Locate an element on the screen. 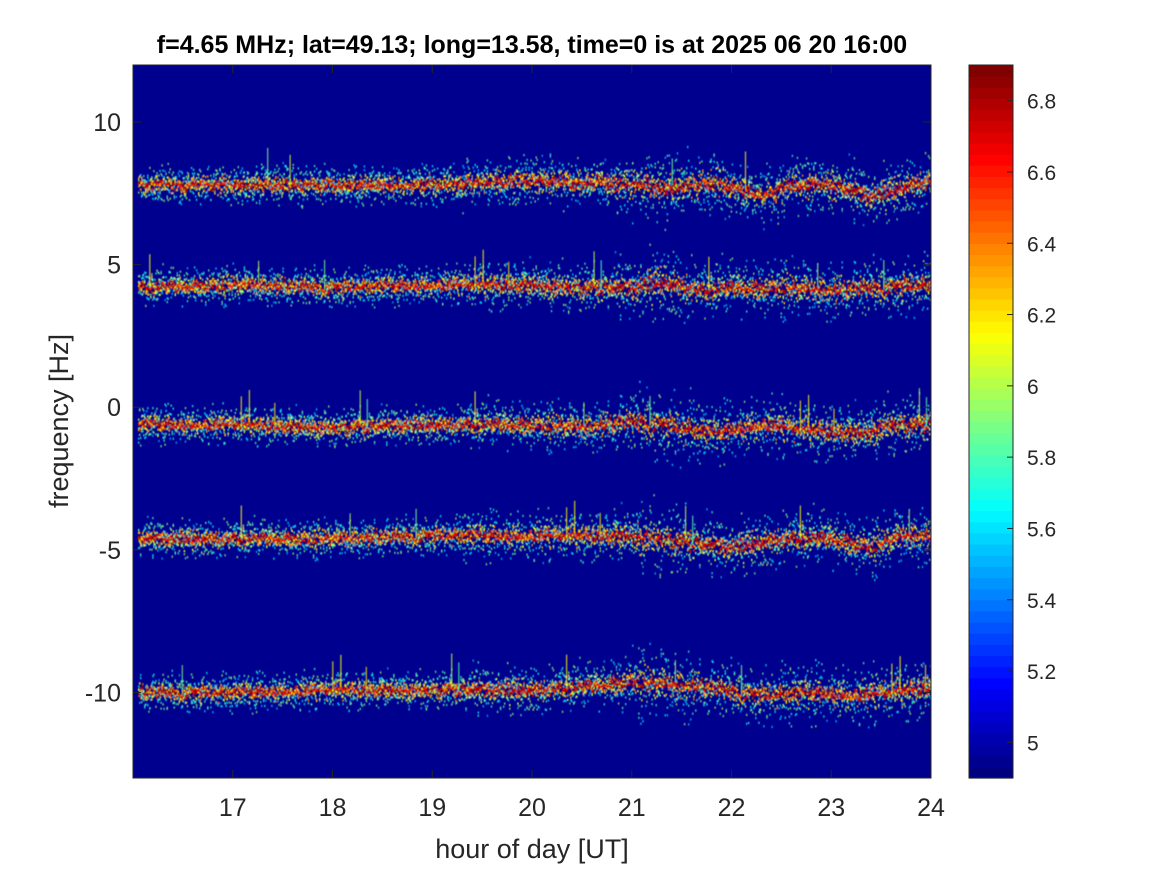 The width and height of the screenshot is (1167, 875). y-tick-label: 0 is located at coordinates (114, 408).